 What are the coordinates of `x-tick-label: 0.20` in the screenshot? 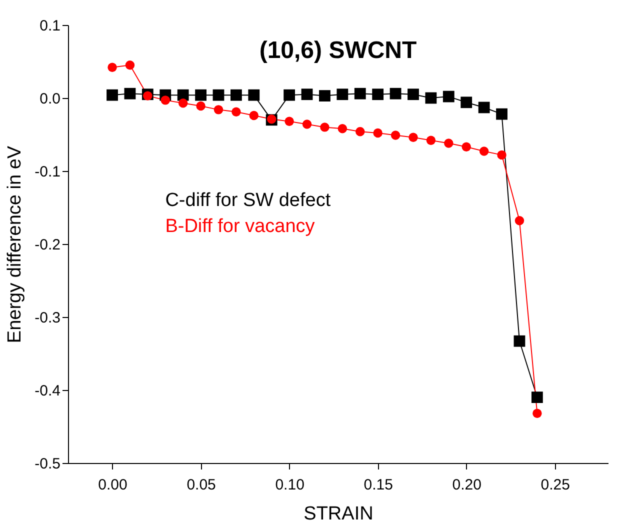 It's located at (467, 485).